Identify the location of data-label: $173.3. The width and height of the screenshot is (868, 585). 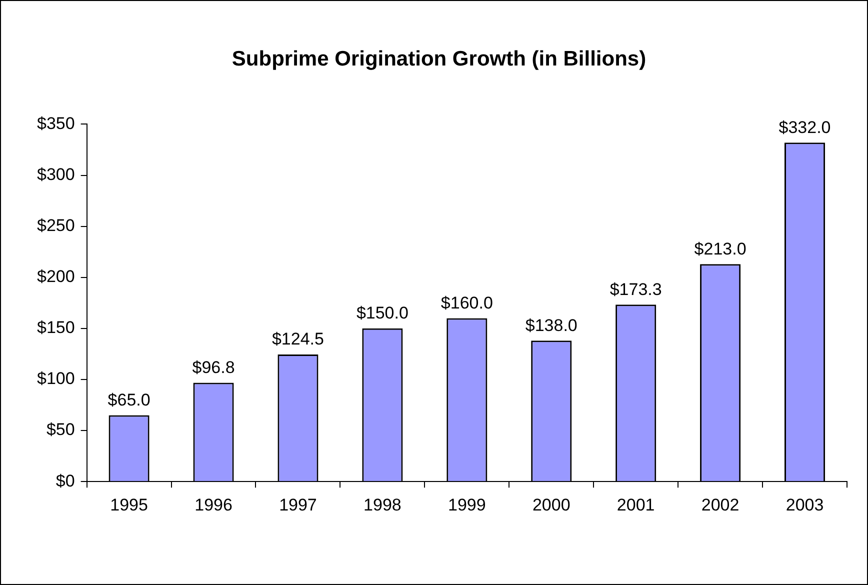
(636, 289).